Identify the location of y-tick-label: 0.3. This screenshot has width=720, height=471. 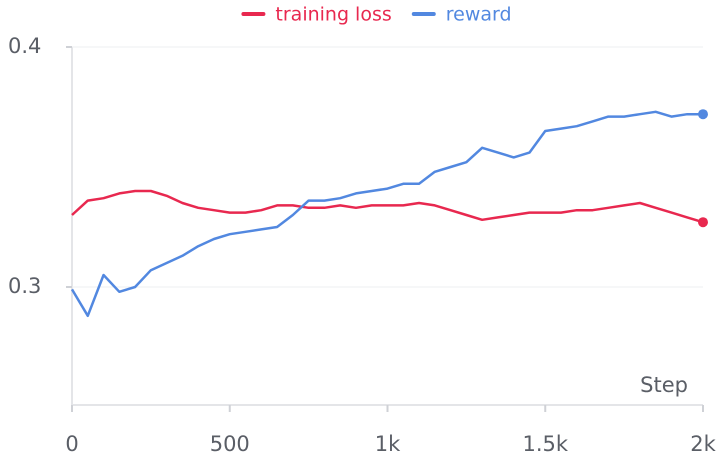
(24, 286).